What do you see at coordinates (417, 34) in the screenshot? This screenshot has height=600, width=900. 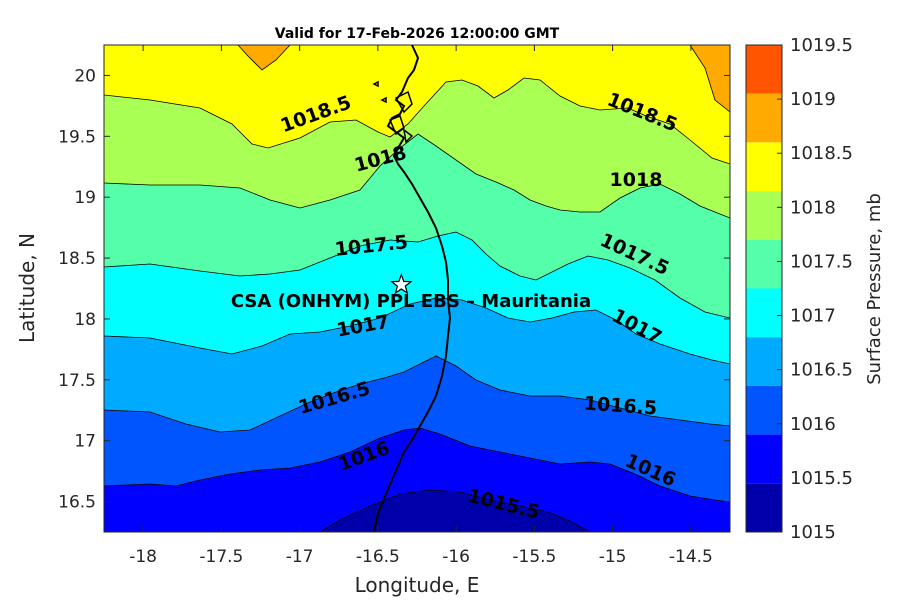 I see `figure-title: Valid for 17-Feb-2026 12:00:00 GMT` at bounding box center [417, 34].